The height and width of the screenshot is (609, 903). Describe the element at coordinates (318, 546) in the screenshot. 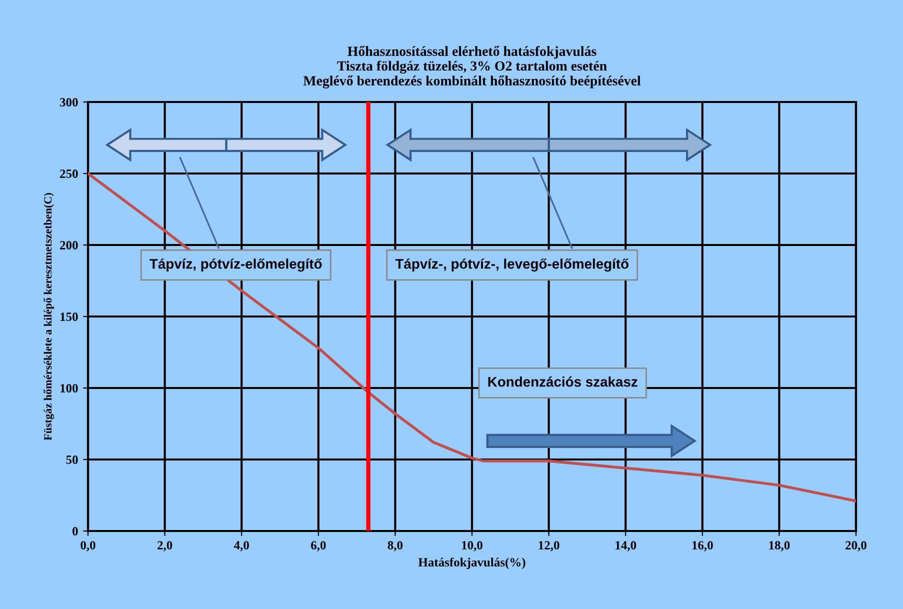

I see `x-tick-label: 6,0` at that location.